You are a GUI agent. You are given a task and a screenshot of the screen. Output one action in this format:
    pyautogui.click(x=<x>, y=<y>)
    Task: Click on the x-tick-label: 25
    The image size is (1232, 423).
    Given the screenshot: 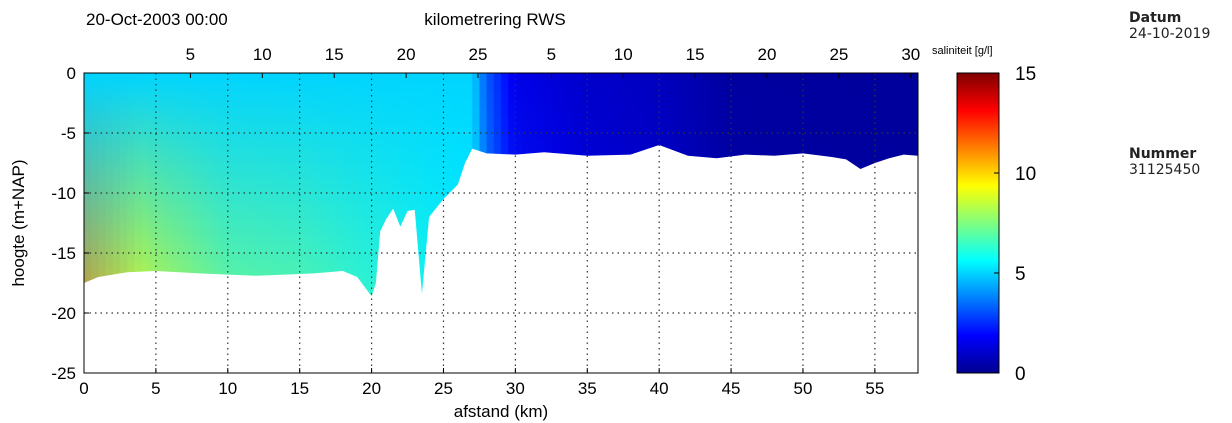 What is the action you would take?
    pyautogui.click(x=443, y=388)
    